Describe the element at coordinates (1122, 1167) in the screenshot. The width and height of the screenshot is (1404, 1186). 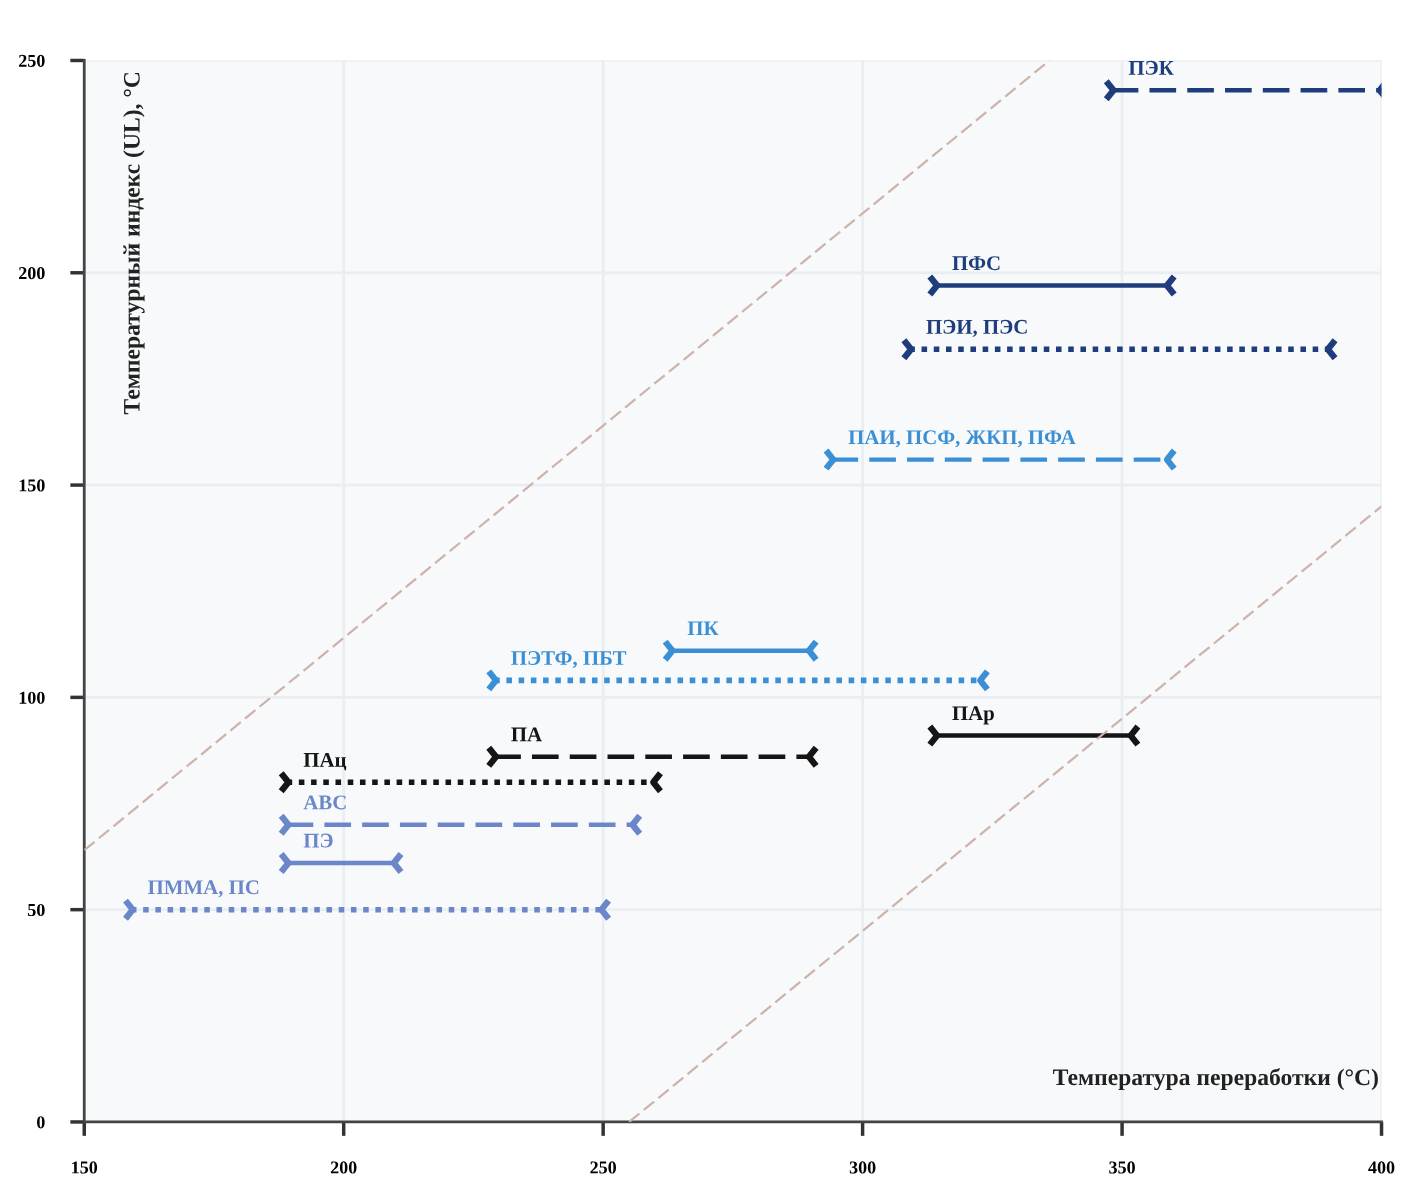
I see `x-tick-label: 350` at that location.